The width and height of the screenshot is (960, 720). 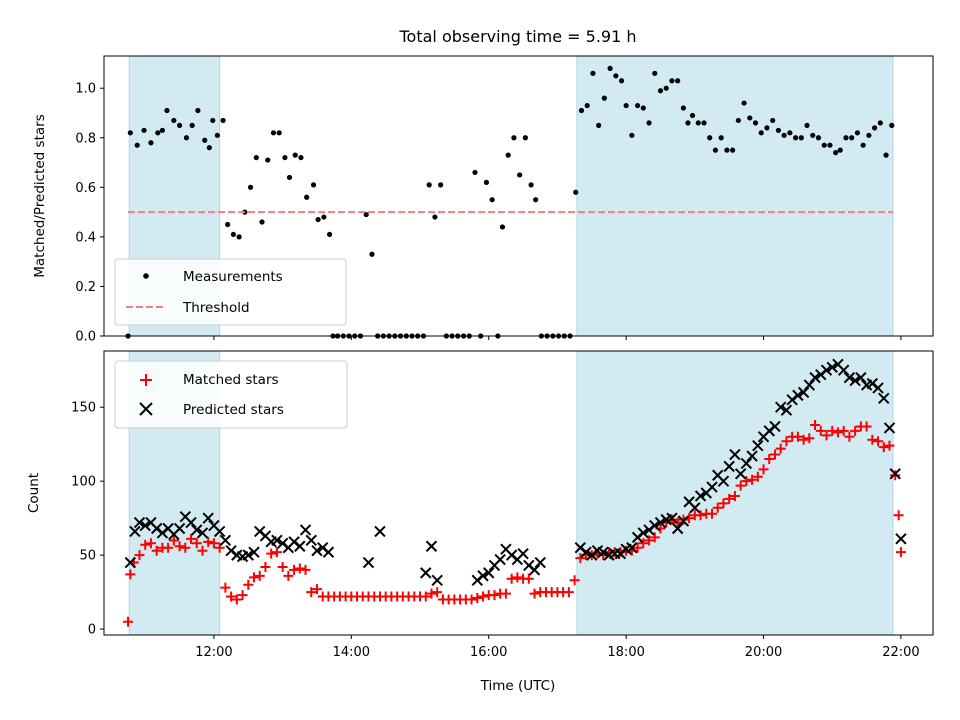 I want to click on count-y-axis-label: Count, so click(x=34, y=493).